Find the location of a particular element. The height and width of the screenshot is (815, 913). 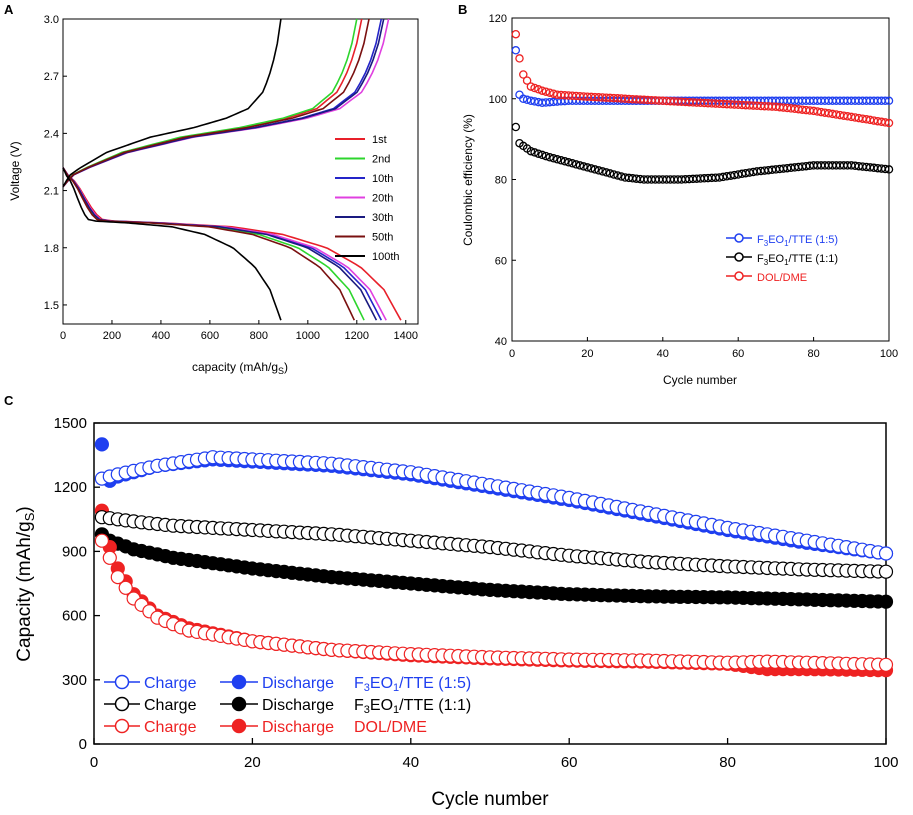

panel-a-series is located at coordinates (232, 169).